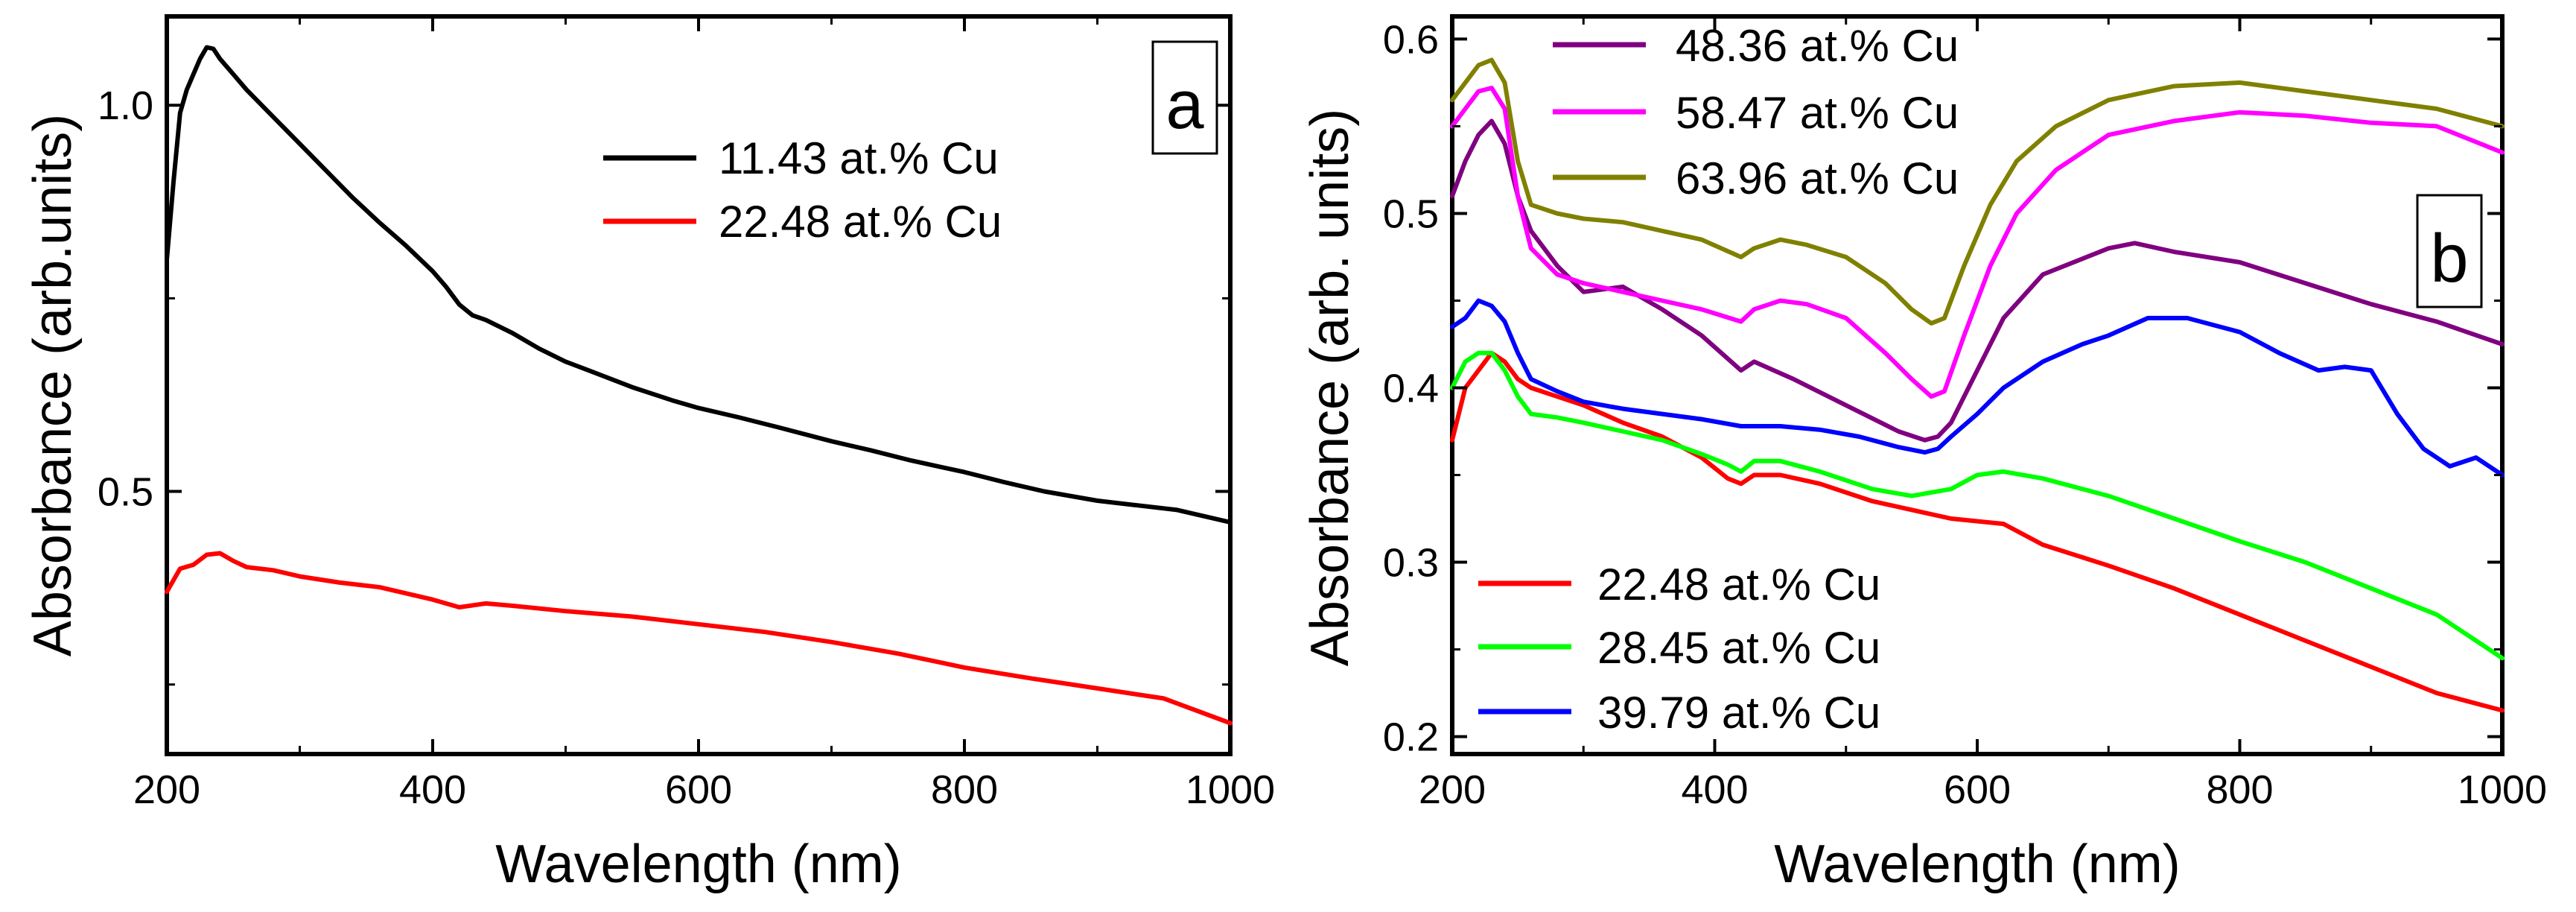 The width and height of the screenshot is (2576, 912). What do you see at coordinates (1977, 388) in the screenshot?
I see `panel-b-series-6-line` at bounding box center [1977, 388].